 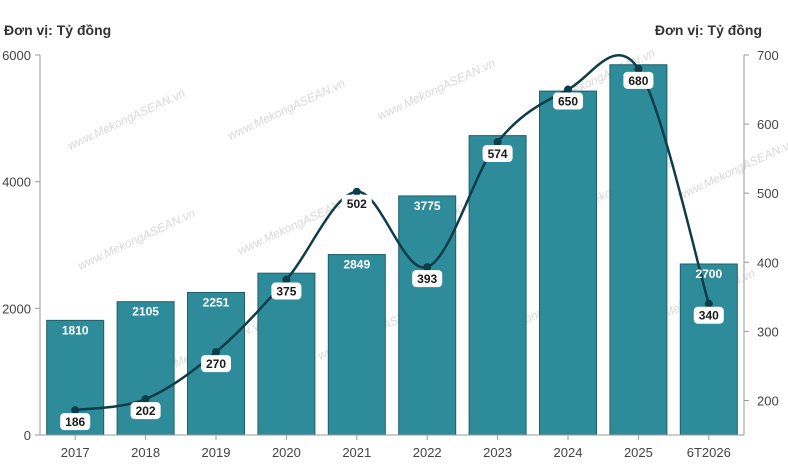 What do you see at coordinates (427, 206) in the screenshot?
I see `bar-value-label: 3775` at bounding box center [427, 206].